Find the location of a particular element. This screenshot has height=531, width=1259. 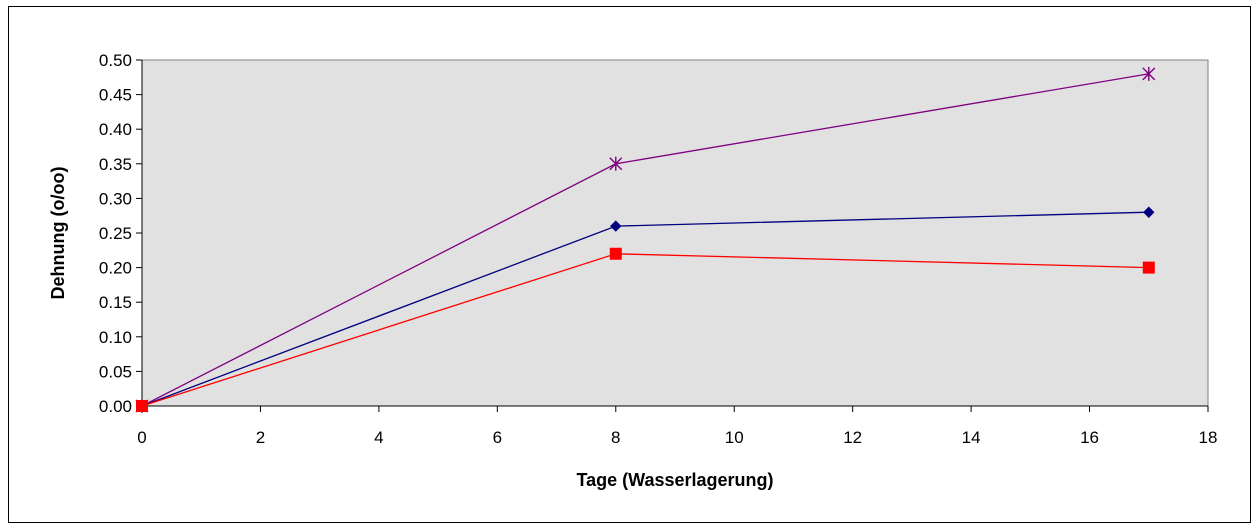

x-tick-label: 0 is located at coordinates (141, 437).